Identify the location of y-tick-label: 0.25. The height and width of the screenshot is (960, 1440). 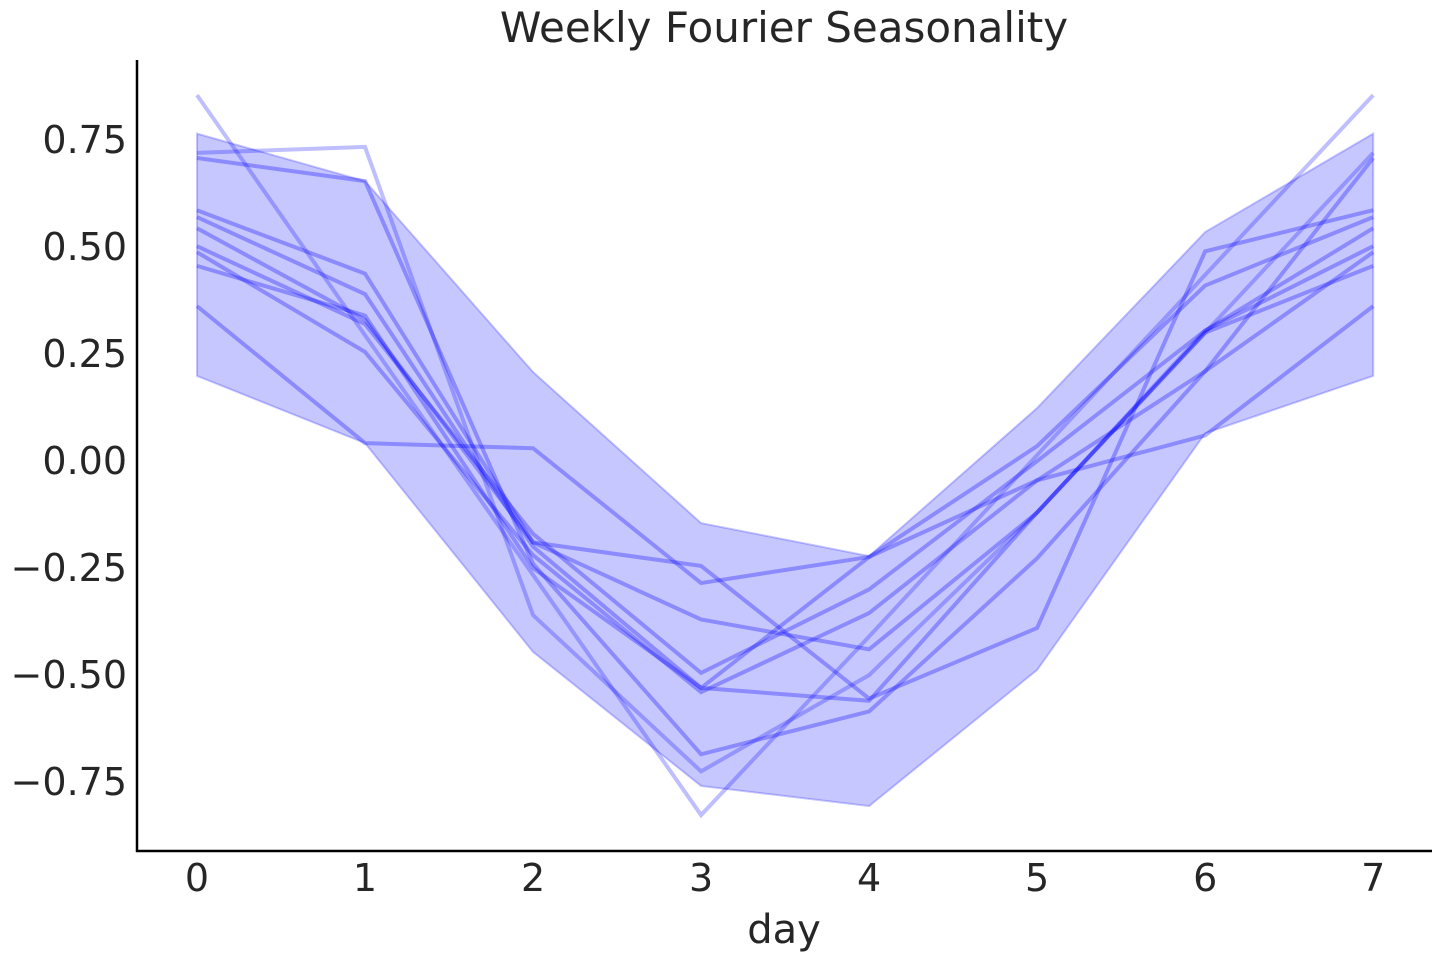
(84, 354).